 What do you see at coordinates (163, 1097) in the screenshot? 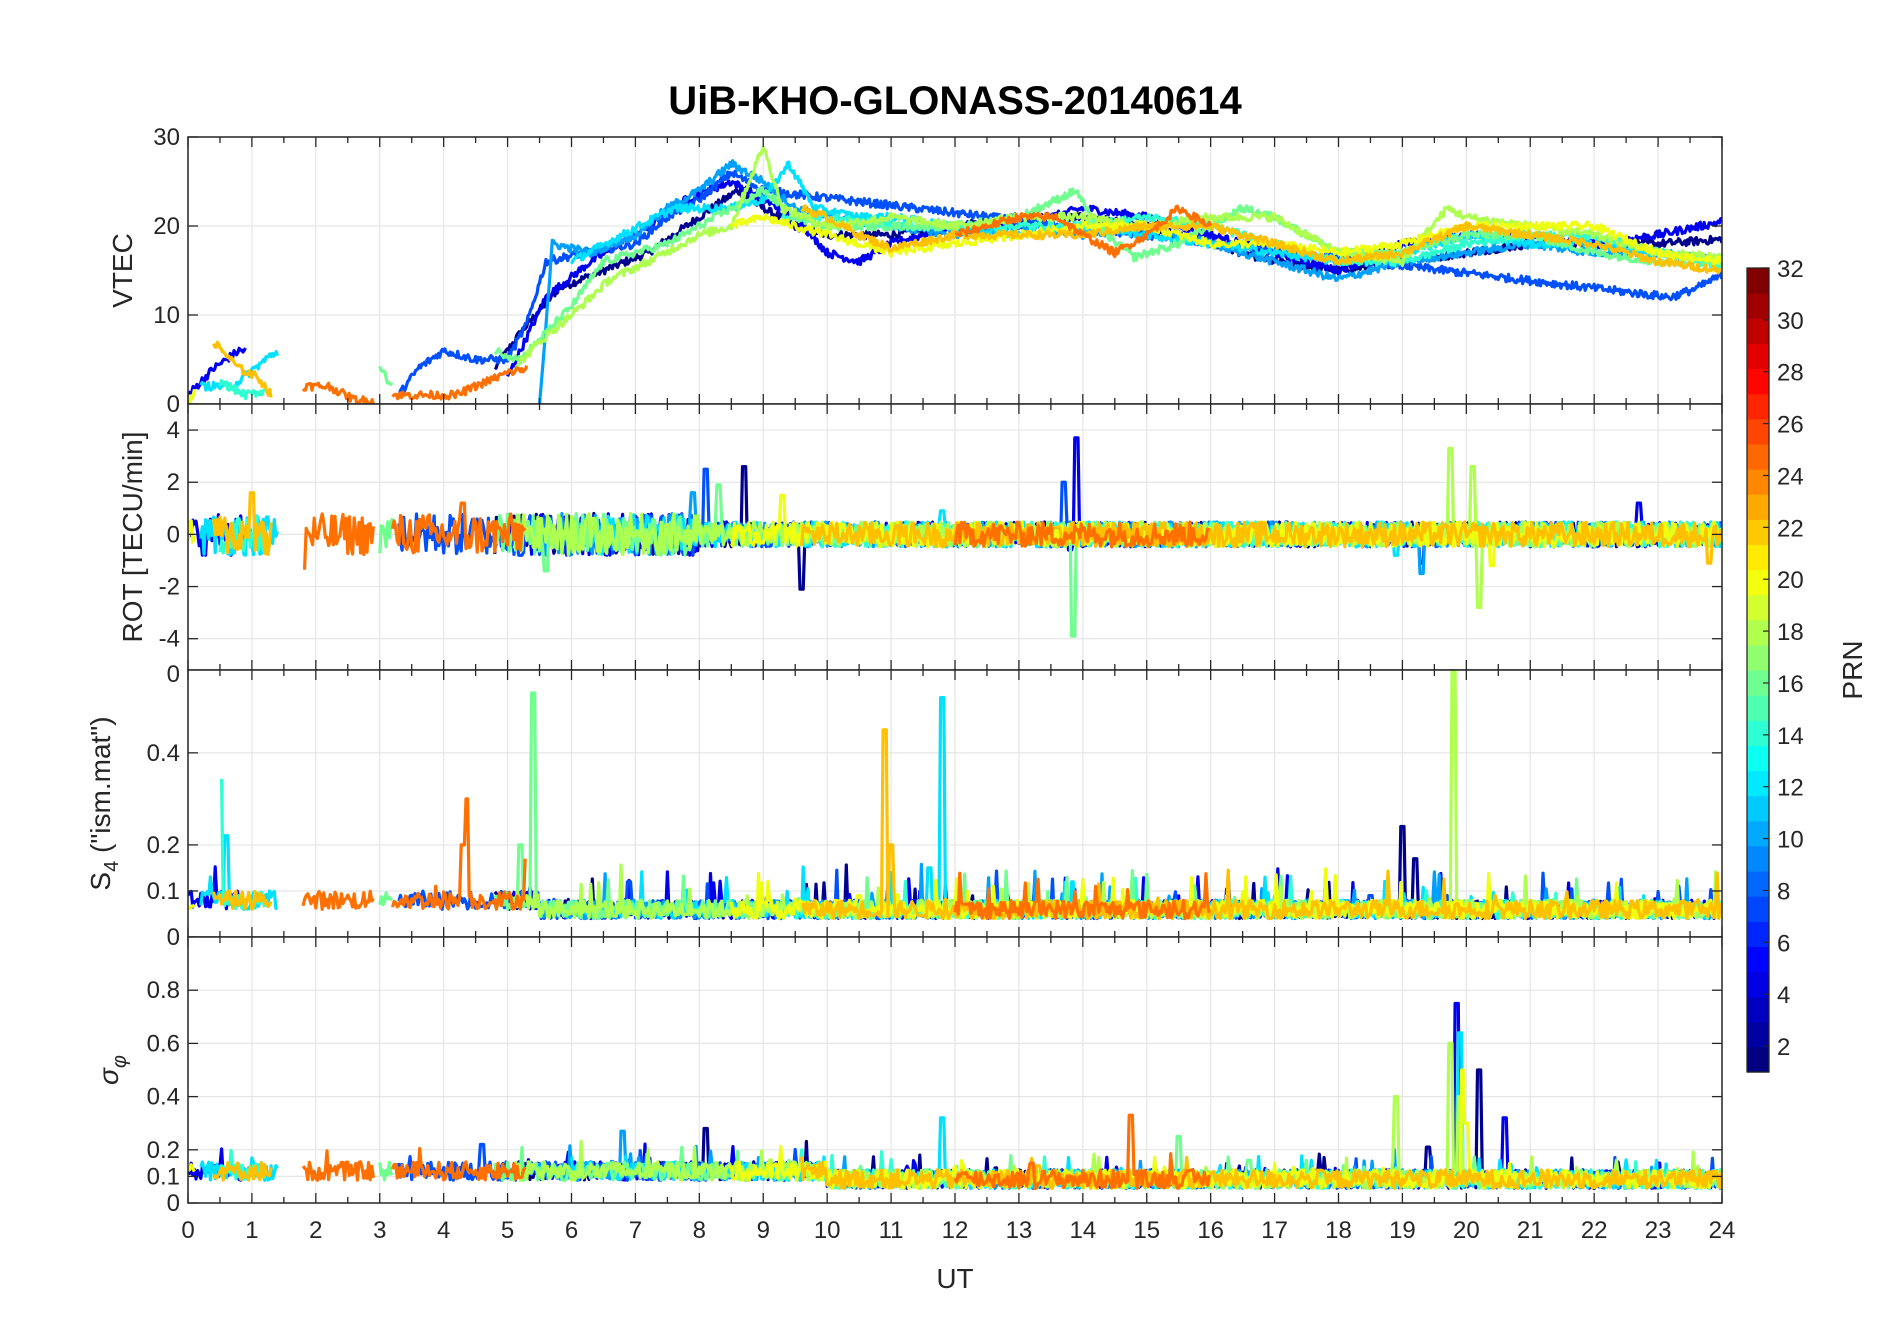
I see `y-tick-label: 0.4` at bounding box center [163, 1097].